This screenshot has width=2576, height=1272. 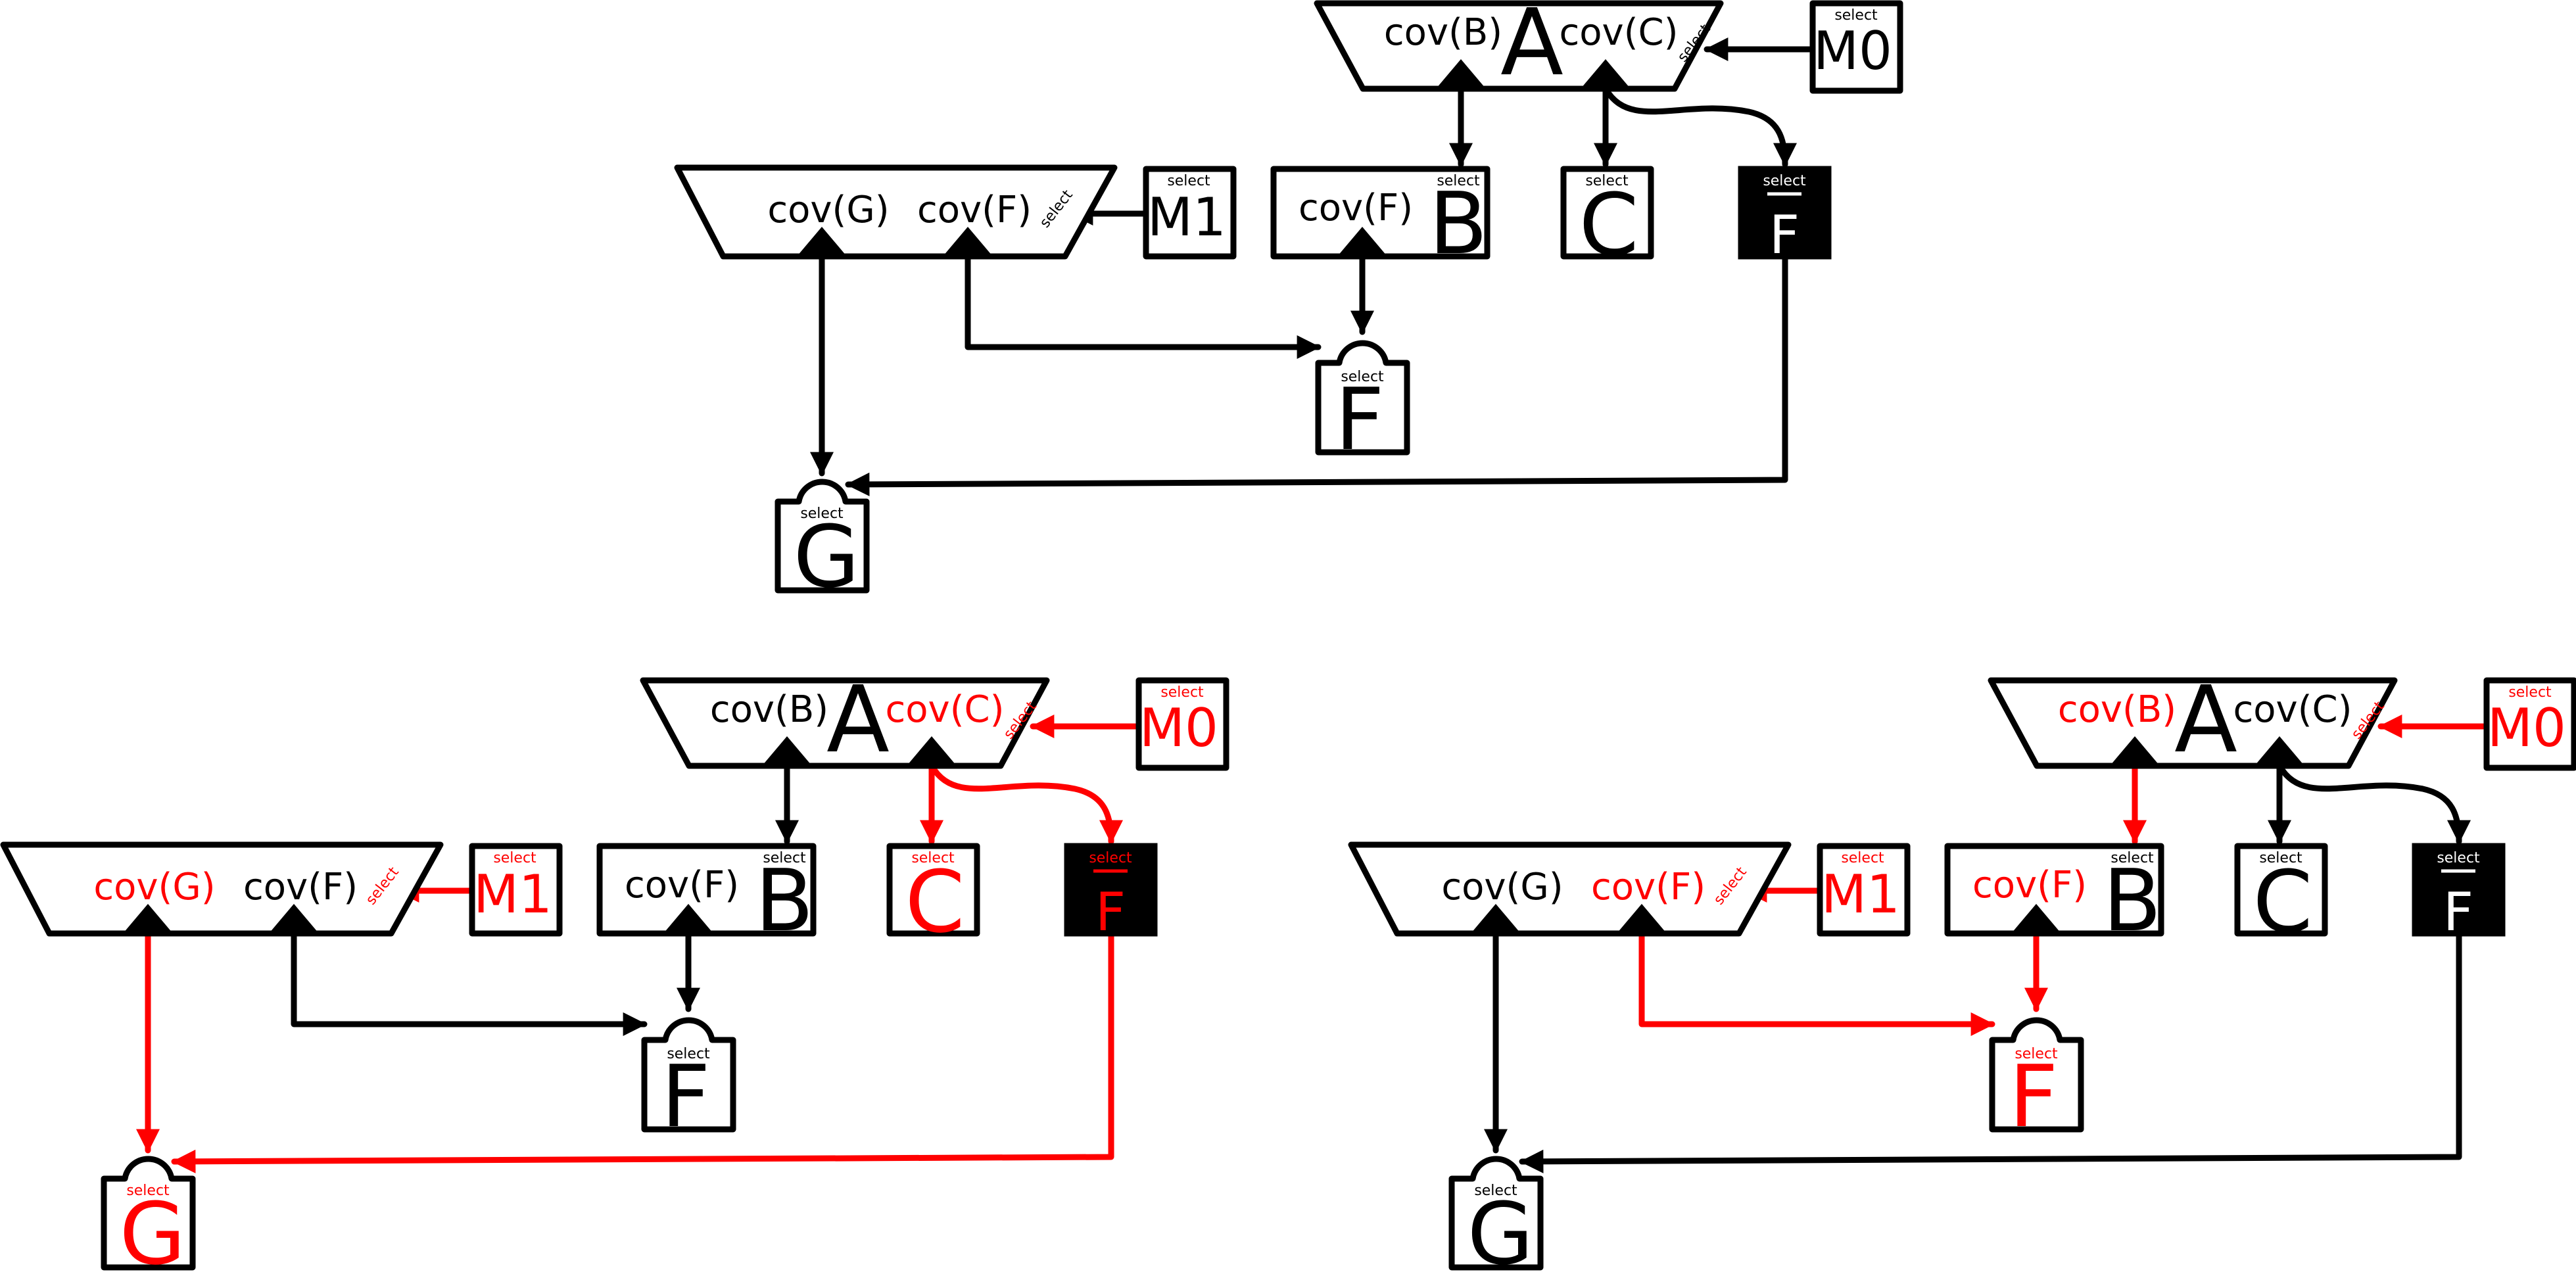 I want to click on b-box-select-label: select, so click(x=1458, y=181).